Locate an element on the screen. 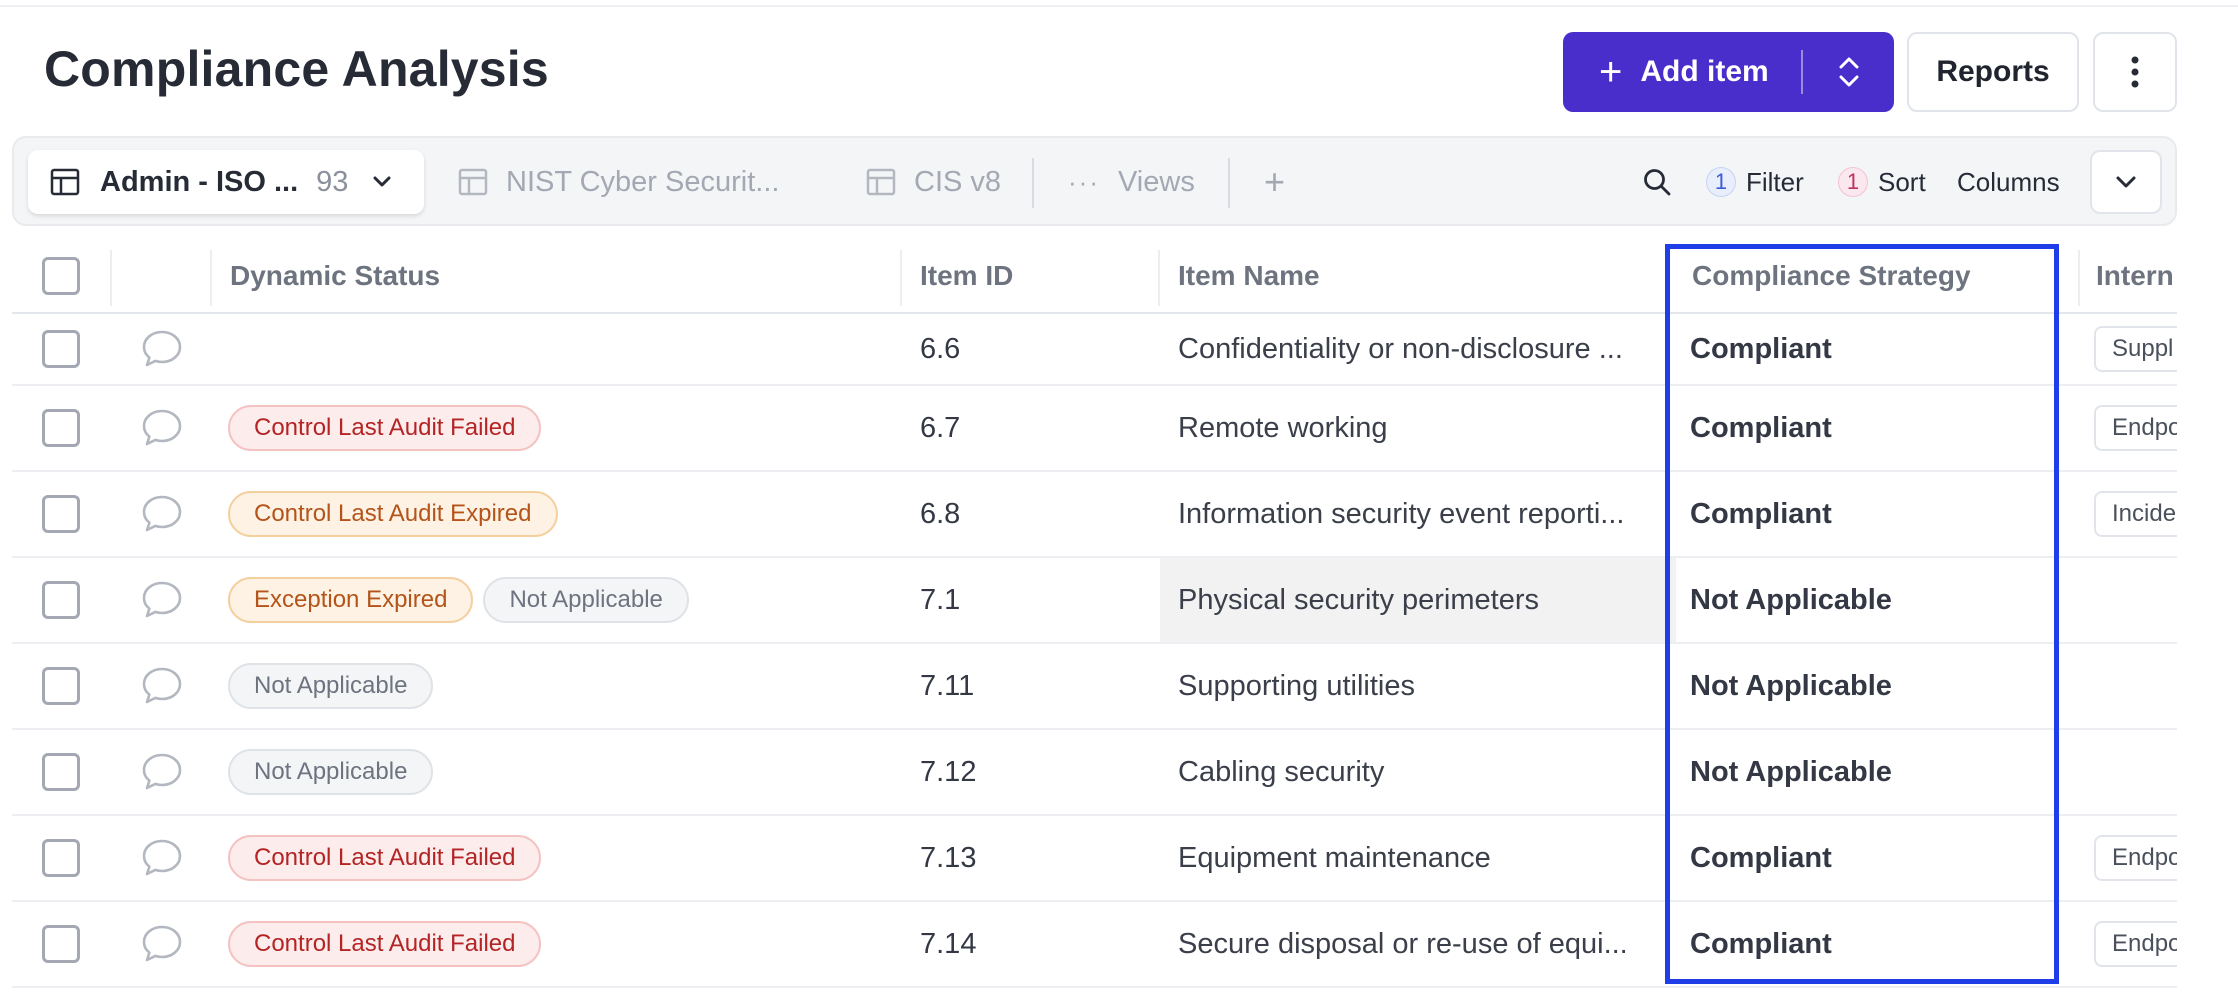 This screenshot has width=2238, height=1008. reports-button: Reports is located at coordinates (1993, 72).